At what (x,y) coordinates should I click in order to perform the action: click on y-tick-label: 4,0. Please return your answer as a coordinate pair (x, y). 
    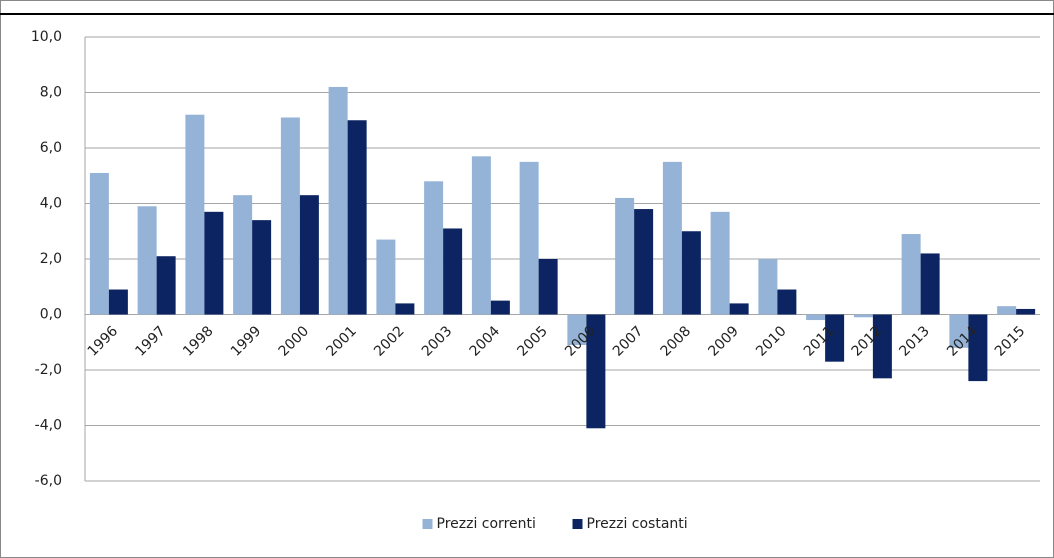
    Looking at the image, I should click on (51, 204).